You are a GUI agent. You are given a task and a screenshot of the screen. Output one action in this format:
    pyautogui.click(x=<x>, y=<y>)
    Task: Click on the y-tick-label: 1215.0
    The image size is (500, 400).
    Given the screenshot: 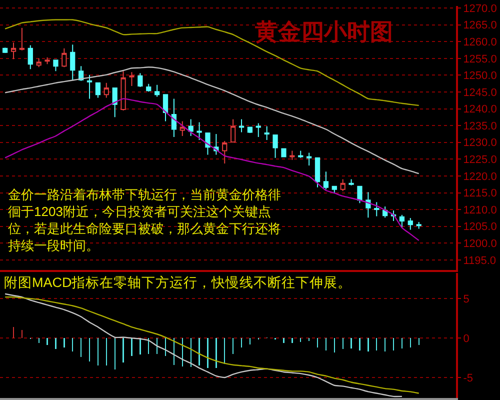 What is the action you would take?
    pyautogui.click(x=480, y=194)
    